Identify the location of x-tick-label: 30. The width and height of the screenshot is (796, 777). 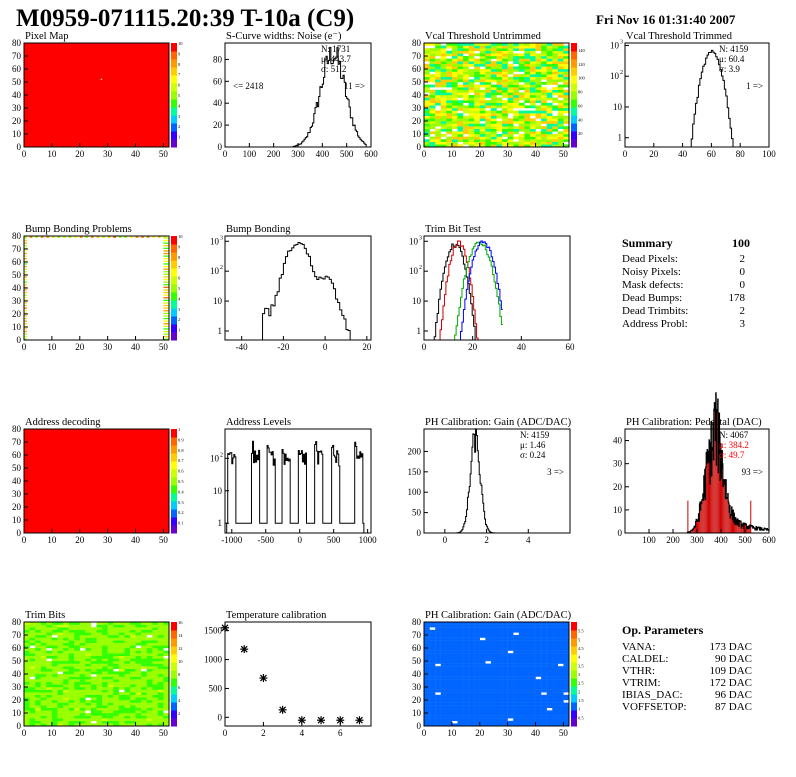
(108, 733).